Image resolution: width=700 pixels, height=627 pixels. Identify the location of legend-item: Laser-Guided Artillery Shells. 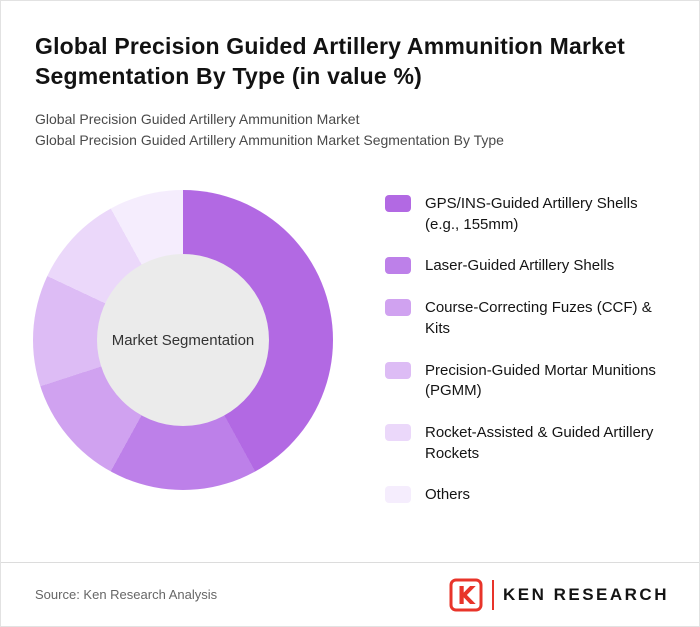
(521, 266).